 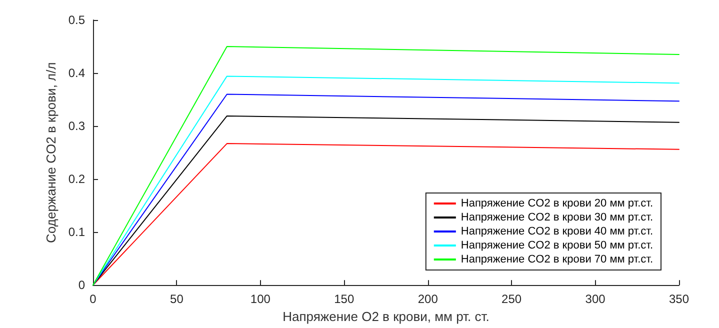 I want to click on x-tick-label: 200, so click(x=428, y=299).